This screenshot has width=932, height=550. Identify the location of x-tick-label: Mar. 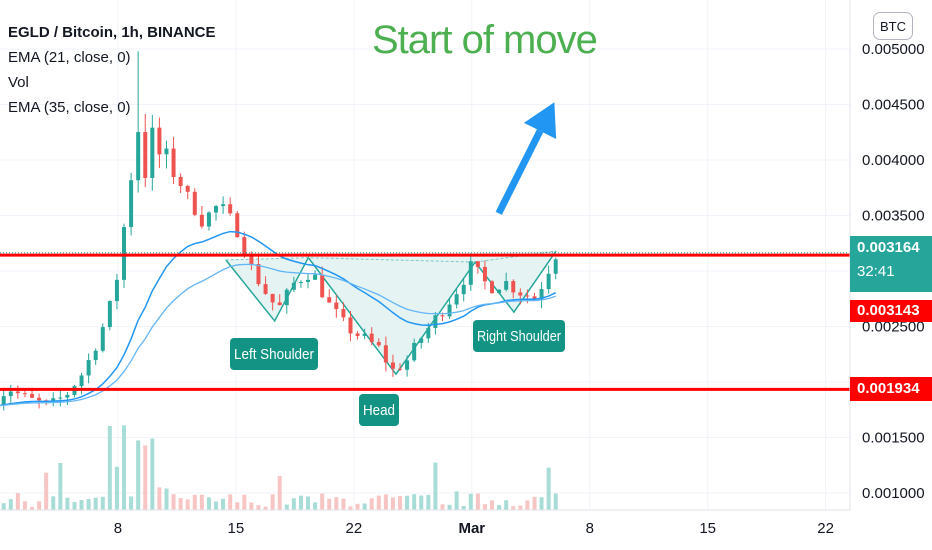
(471, 528).